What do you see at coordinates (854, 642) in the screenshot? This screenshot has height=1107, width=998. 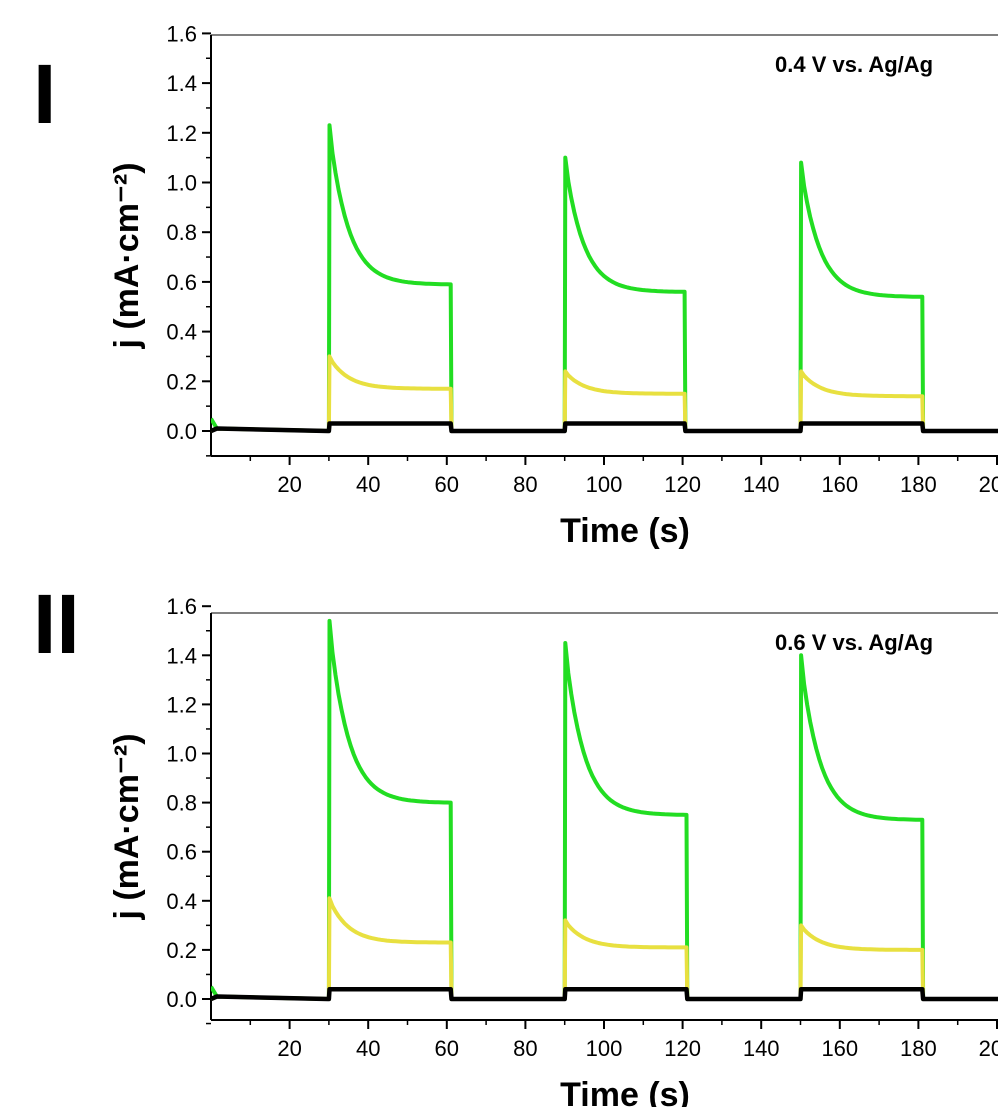 I see `potential-annotation: 0.6 V vs. Ag/Ag` at bounding box center [854, 642].